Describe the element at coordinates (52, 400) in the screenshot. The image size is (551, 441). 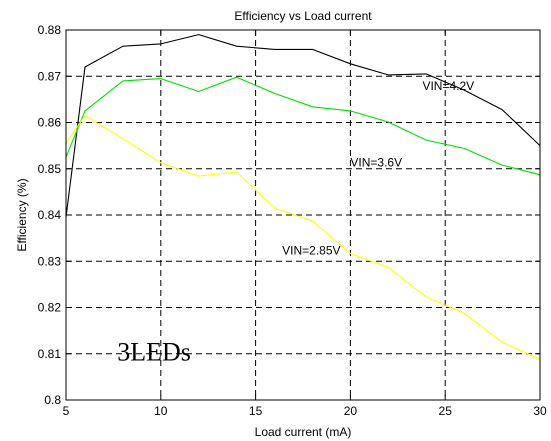
I see `y-tick-label: 0.8` at that location.